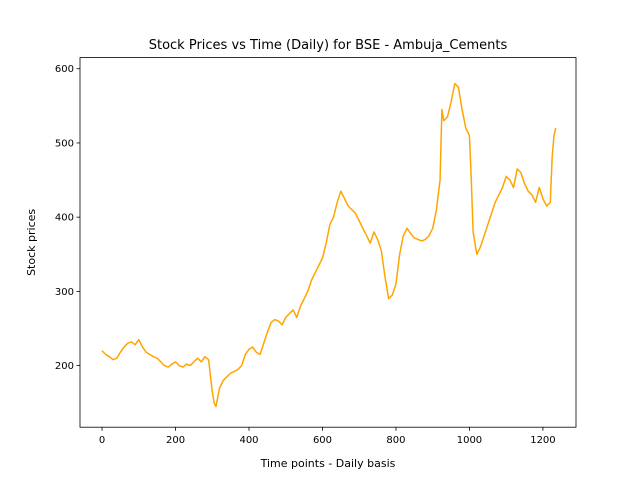  What do you see at coordinates (328, 463) in the screenshot?
I see `x-axis-label: Time points - Daily basis` at bounding box center [328, 463].